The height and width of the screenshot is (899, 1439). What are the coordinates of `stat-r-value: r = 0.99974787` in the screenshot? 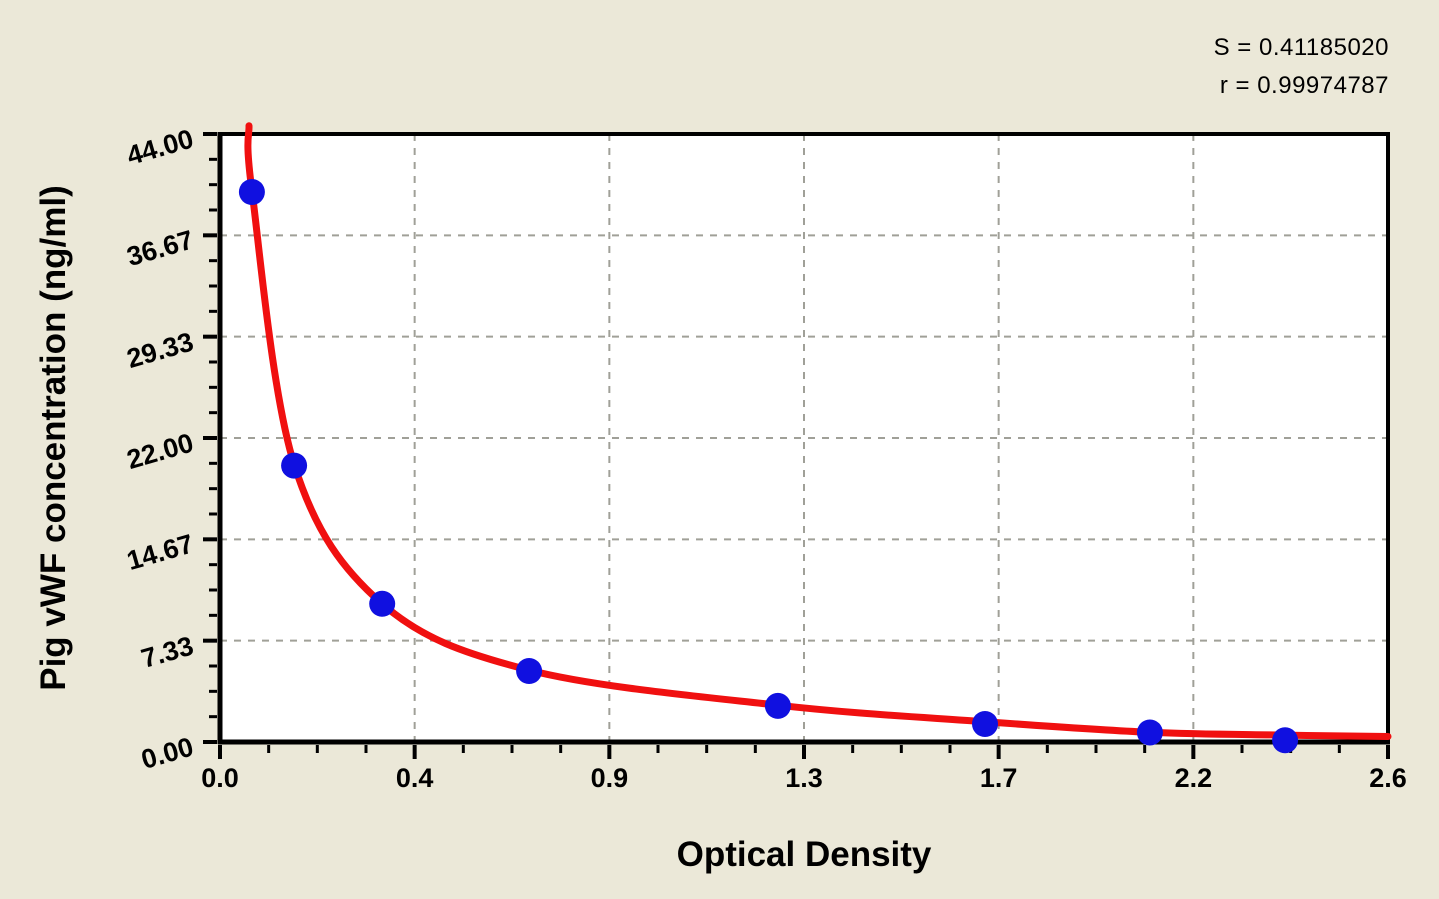 It's located at (1304, 85).